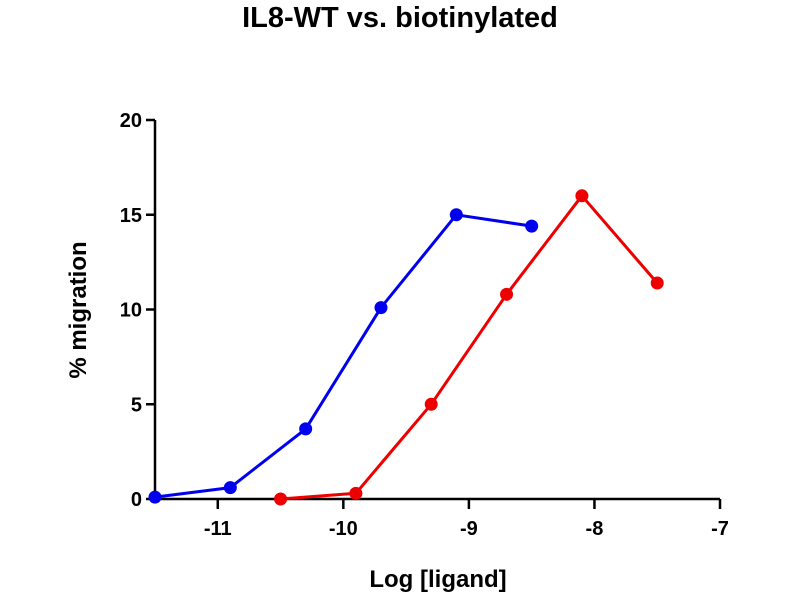  I want to click on y-tick-label: 20, so click(131, 121).